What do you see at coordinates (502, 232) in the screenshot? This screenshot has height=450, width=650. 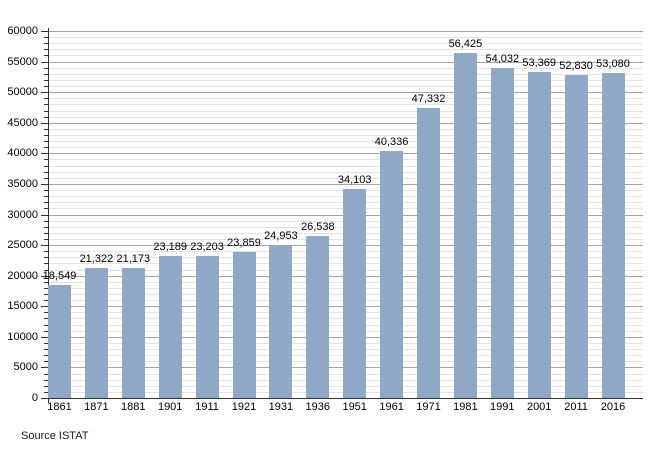 I see `bar-1991` at bounding box center [502, 232].